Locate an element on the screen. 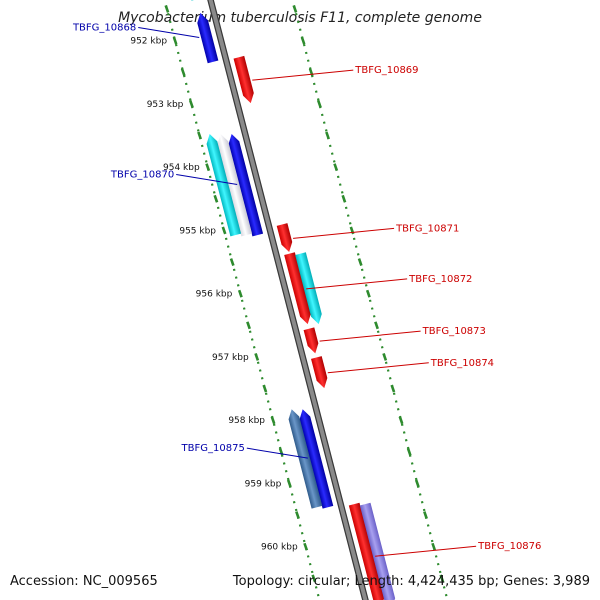 The image size is (600, 600). gene-label: TBFG_10870 is located at coordinates (142, 175).